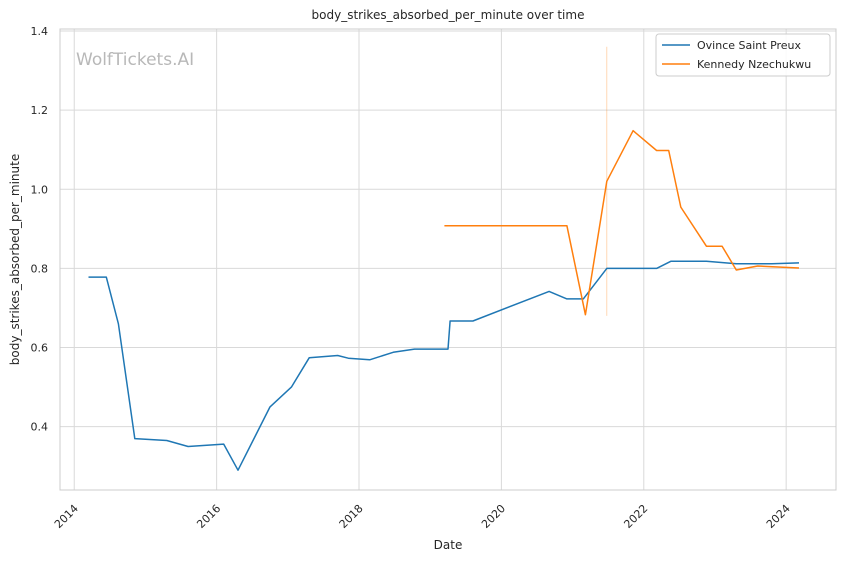 This screenshot has width=844, height=561. I want to click on y-tick-label-1-2: 1.2, so click(40, 110).